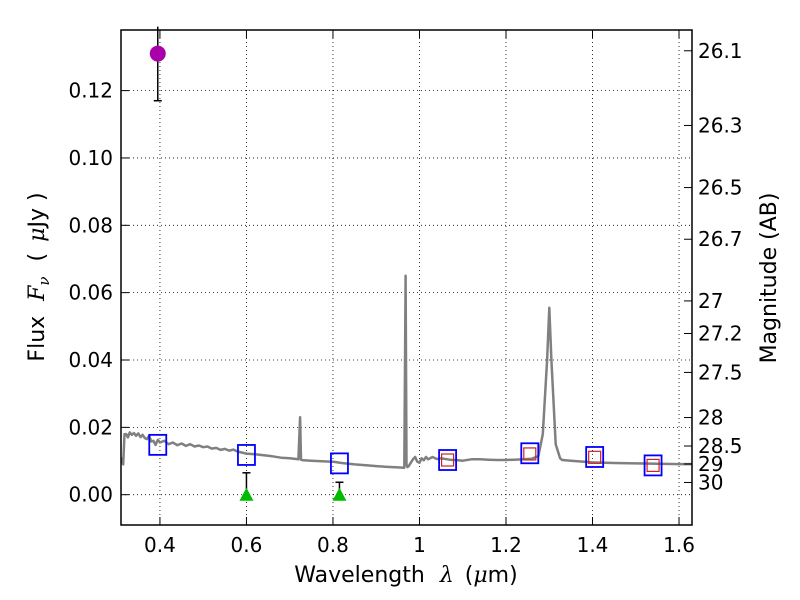  Describe the element at coordinates (160, 545) in the screenshot. I see `x-tick-label: 0.4` at that location.